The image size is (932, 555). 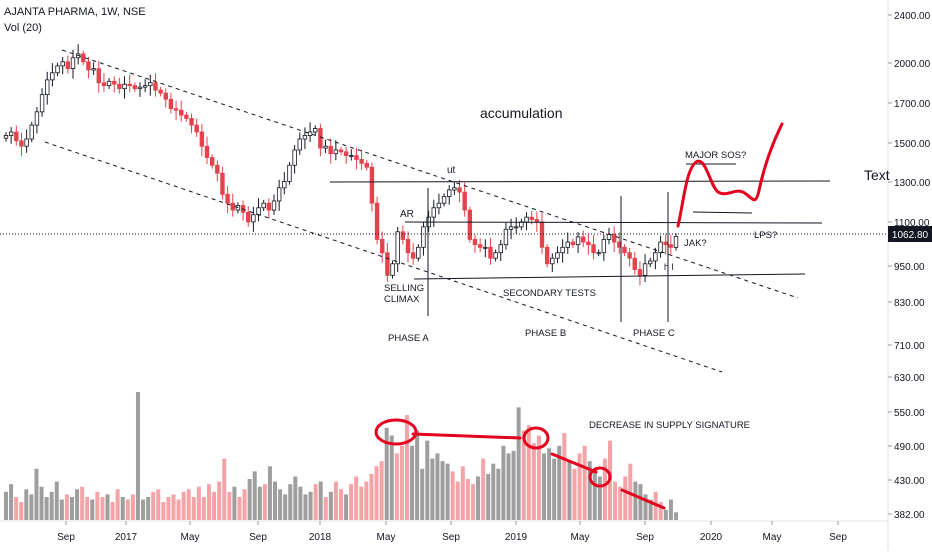 What do you see at coordinates (912, 104) in the screenshot?
I see `y-tick-label: 1700.00` at bounding box center [912, 104].